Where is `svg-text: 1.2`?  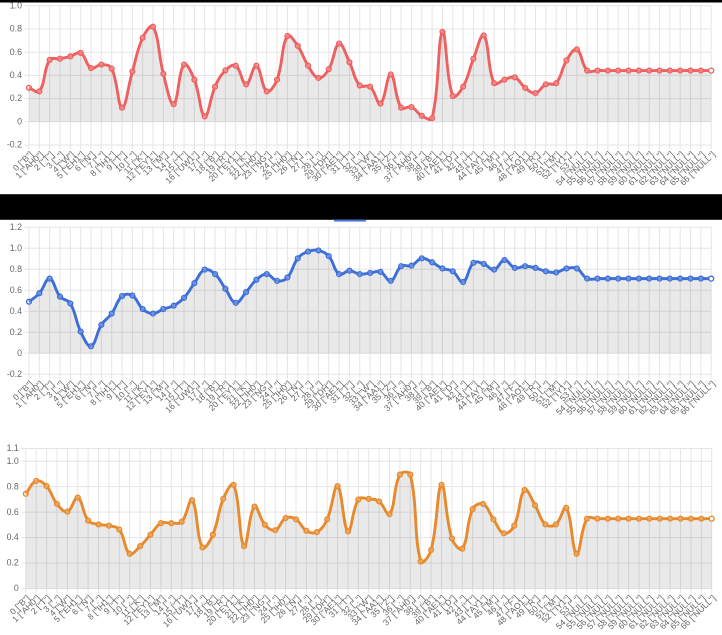
svg-text: 1.2 is located at coordinates (16, 227).